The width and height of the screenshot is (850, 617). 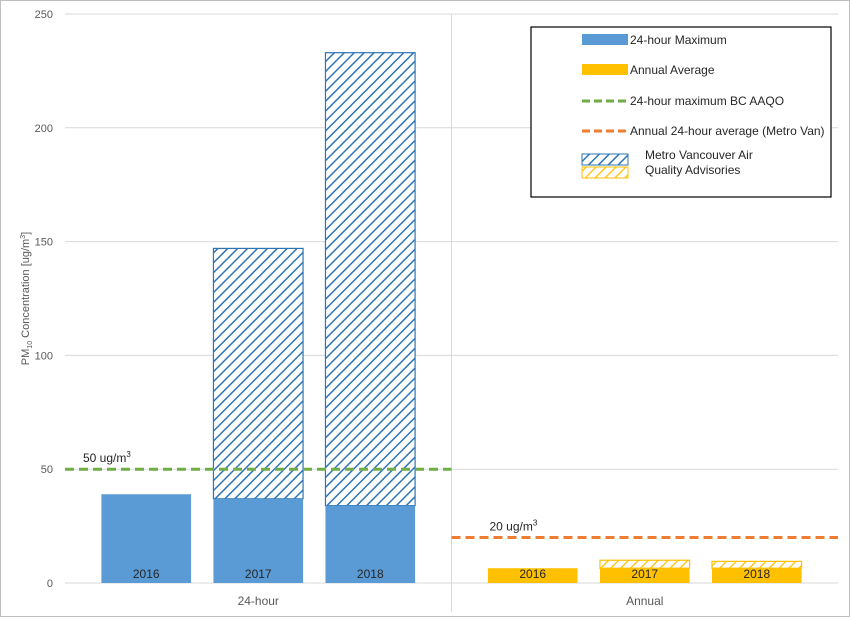 What do you see at coordinates (692, 170) in the screenshot?
I see `legend-label: Quality Advisories` at bounding box center [692, 170].